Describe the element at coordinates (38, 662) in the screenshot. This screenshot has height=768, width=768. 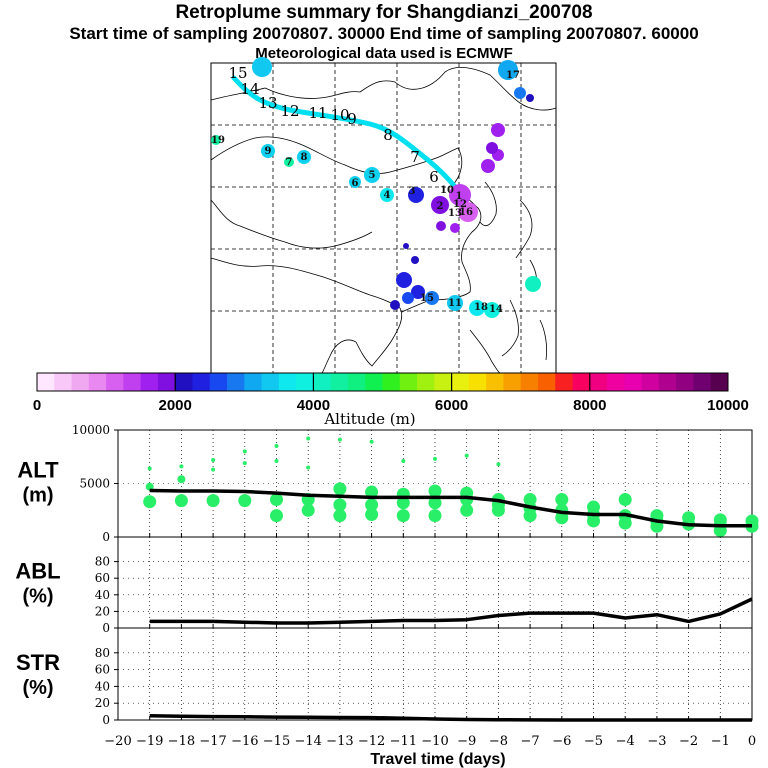
I see `panel-ylabel: STR` at that location.